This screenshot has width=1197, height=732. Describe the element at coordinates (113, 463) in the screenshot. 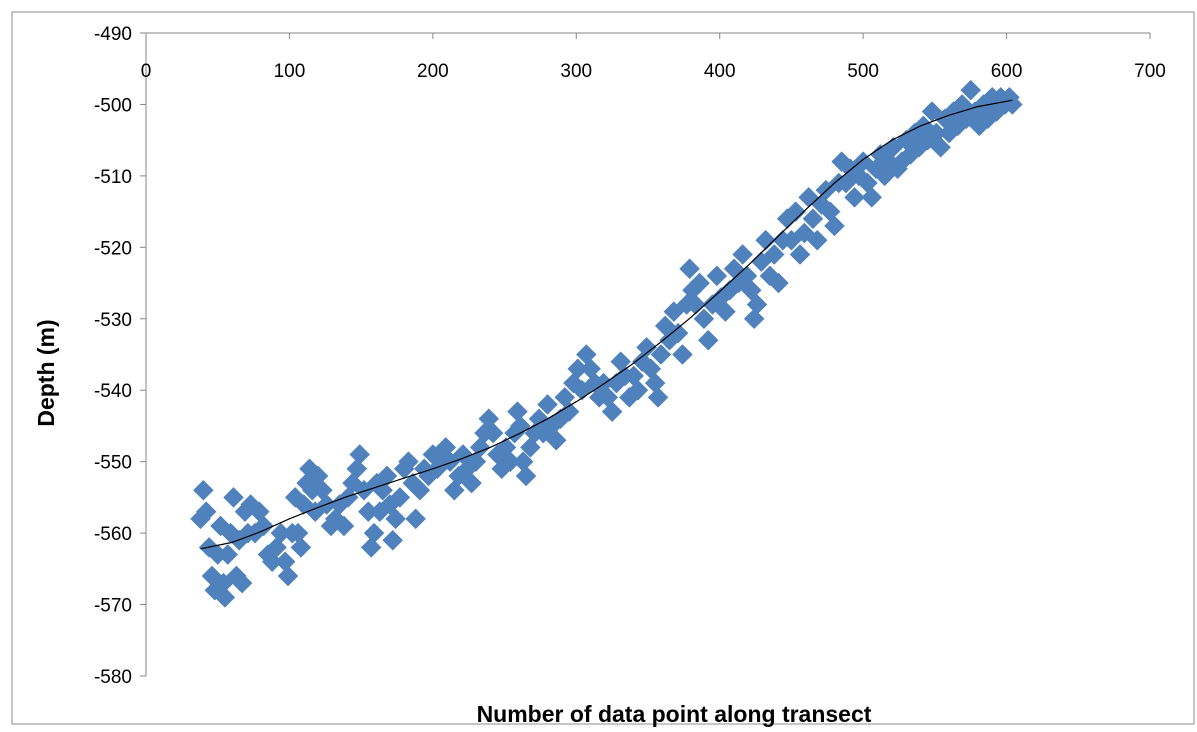

I see `y-tick-label: -550` at that location.